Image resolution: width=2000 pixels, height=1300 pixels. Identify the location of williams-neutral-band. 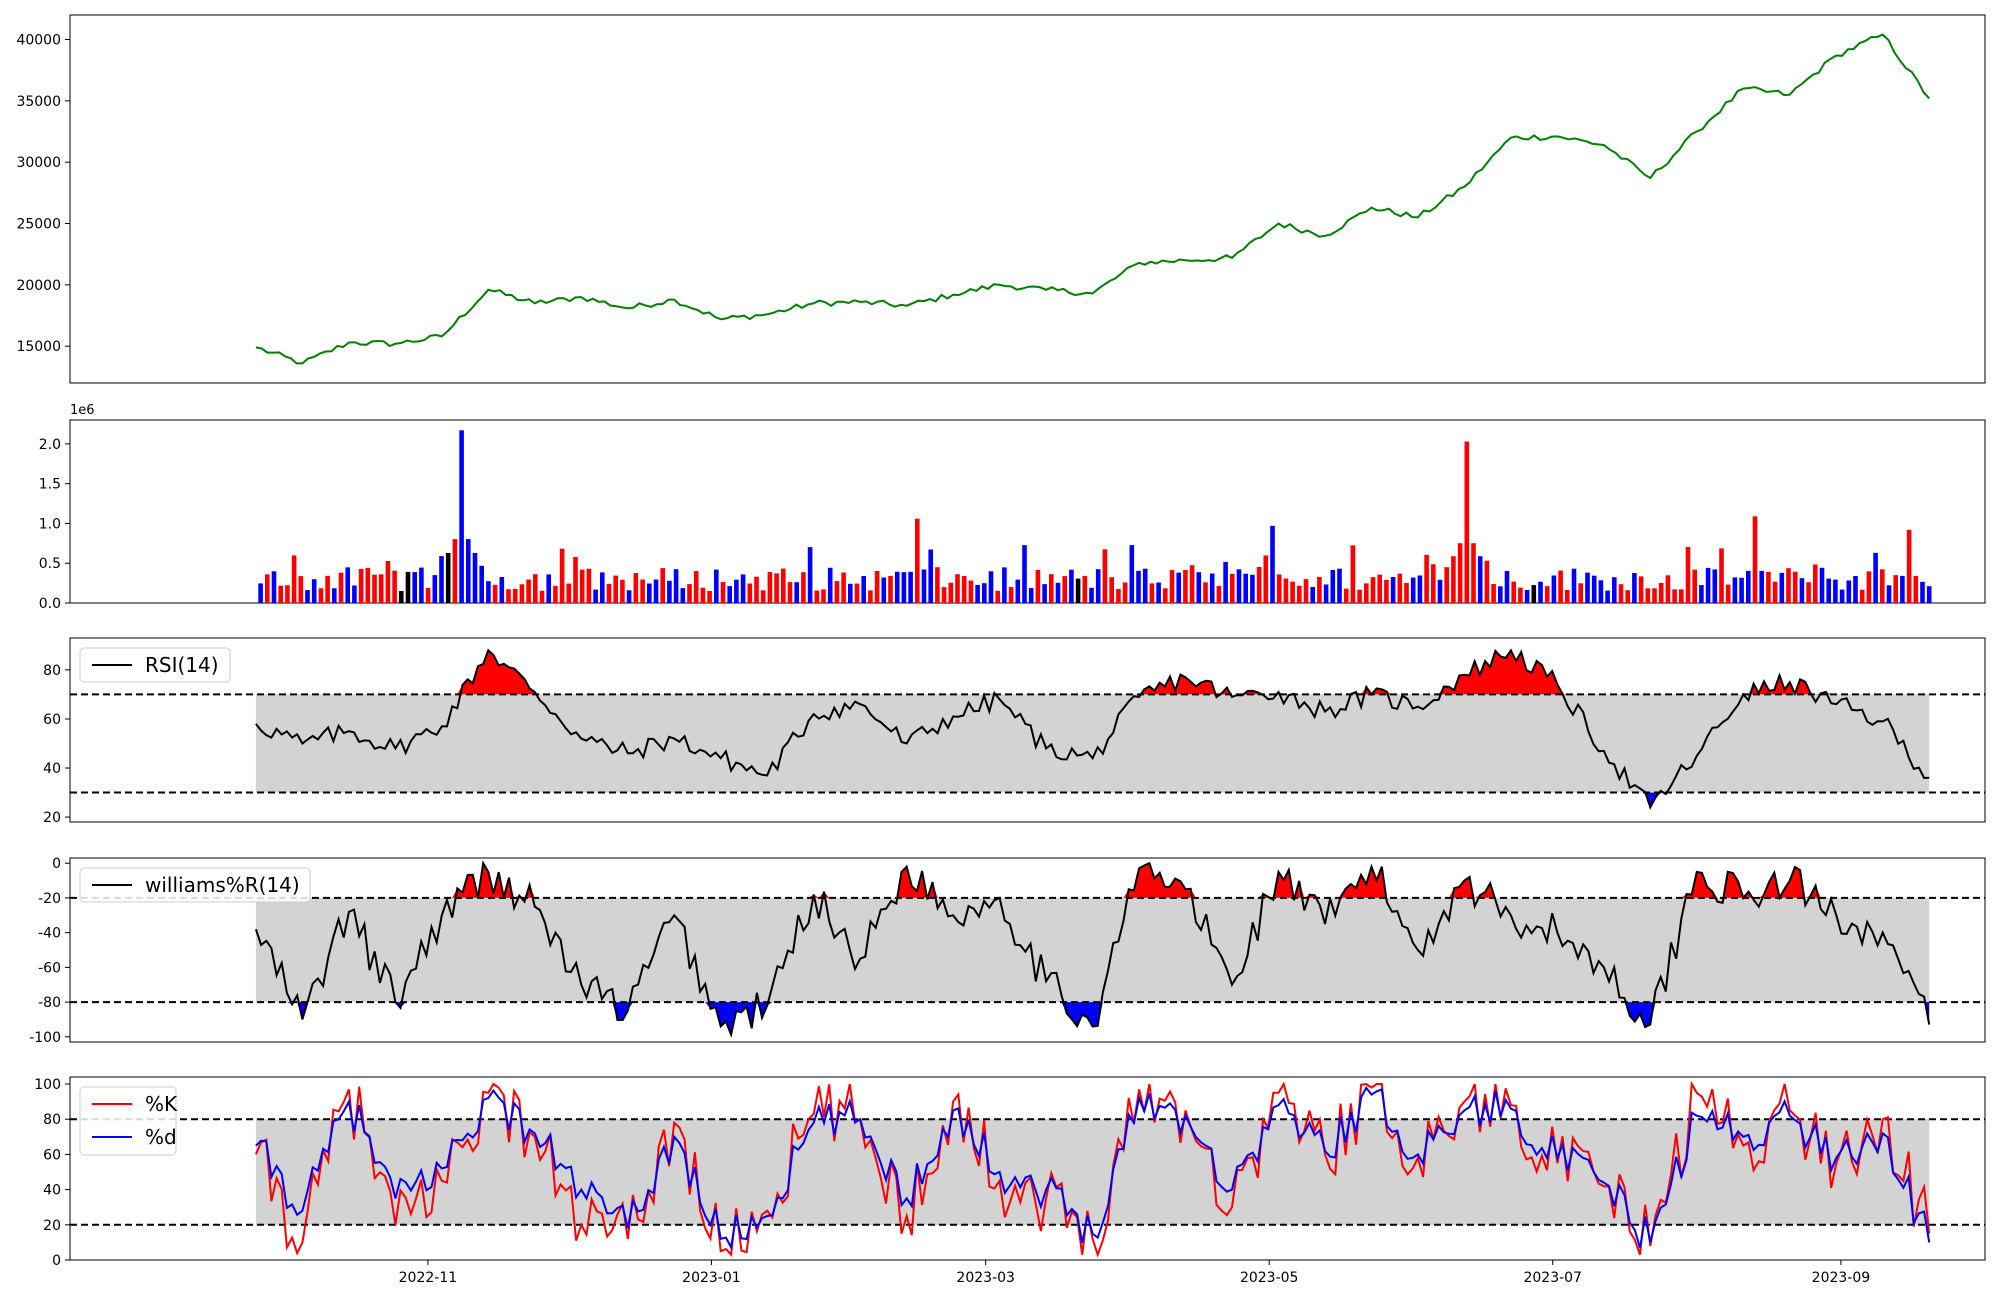
(1092, 950).